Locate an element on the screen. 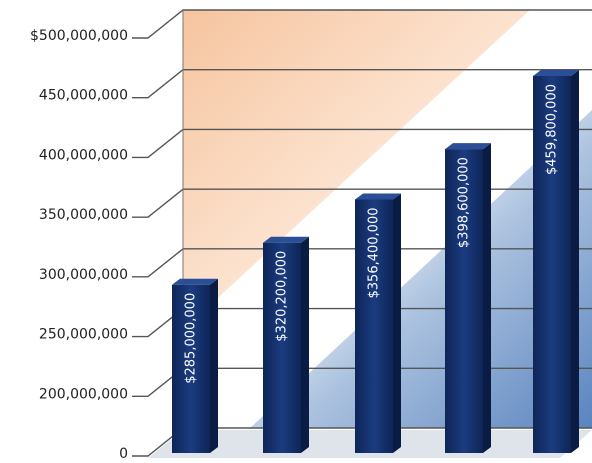 The image size is (592, 463). y-tick-label: $500,000,000 is located at coordinates (79, 36).